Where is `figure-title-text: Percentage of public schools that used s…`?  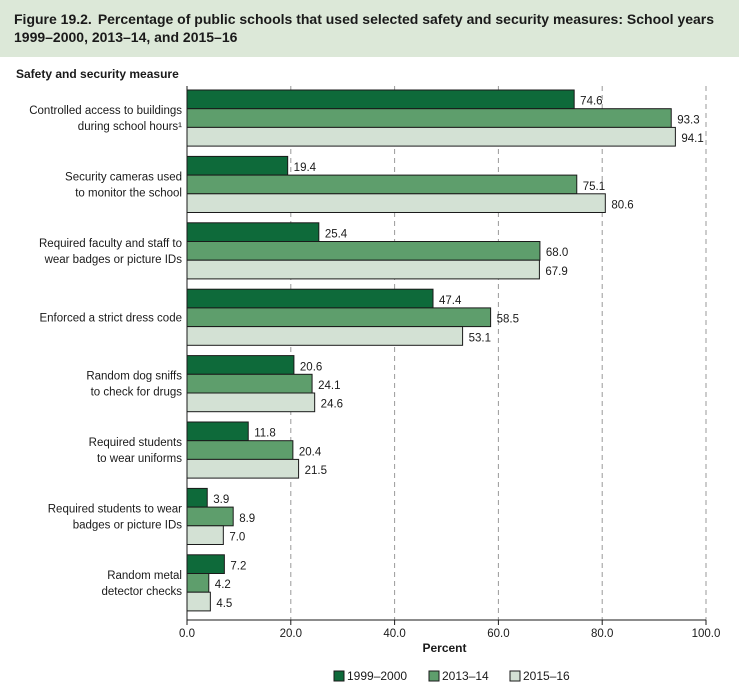 figure-title-text: Percentage of public schools that used s… is located at coordinates (366, 28).